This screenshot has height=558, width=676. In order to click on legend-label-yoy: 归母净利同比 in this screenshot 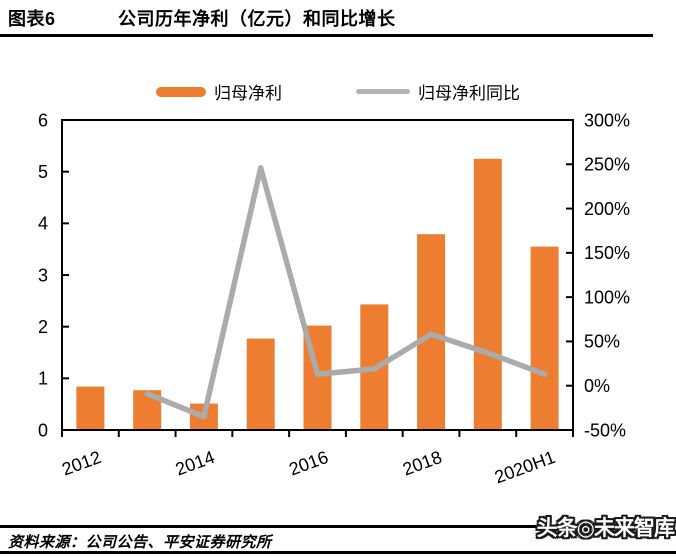, I will do `click(469, 93)`.